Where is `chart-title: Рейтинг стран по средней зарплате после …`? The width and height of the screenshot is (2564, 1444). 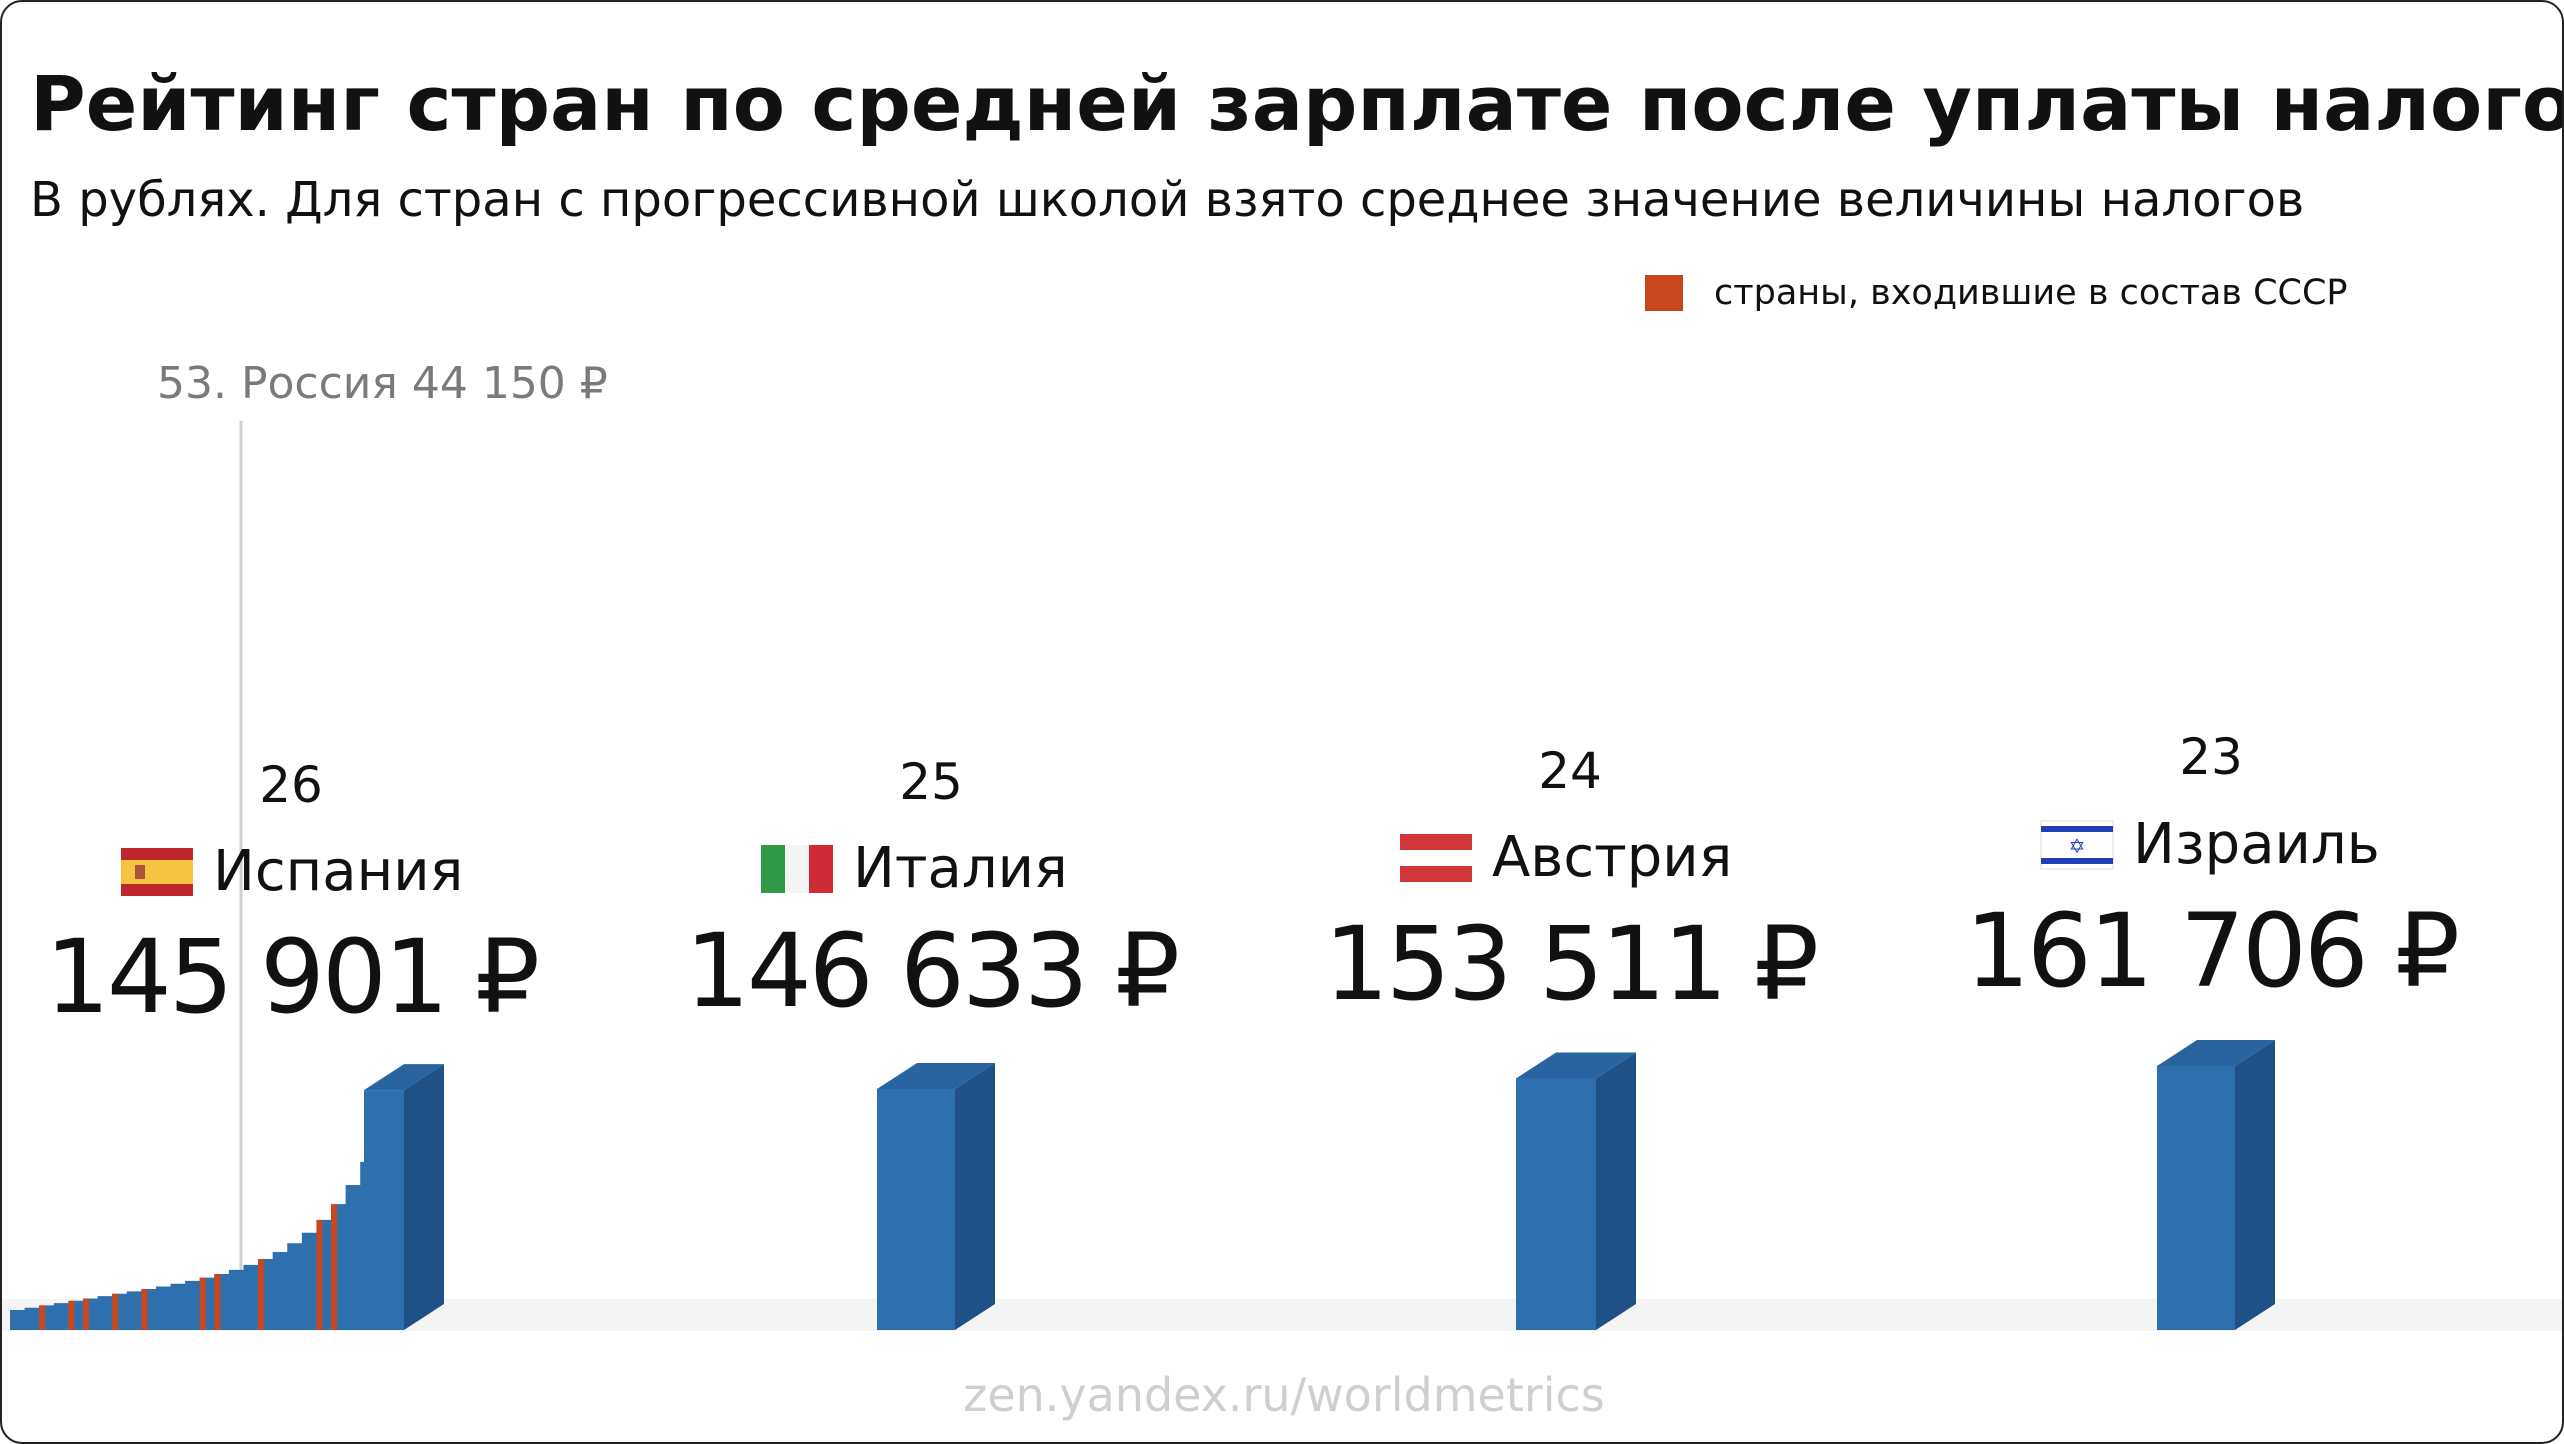 chart-title: Рейтинг стран по средней зарплате после … is located at coordinates (1297, 103).